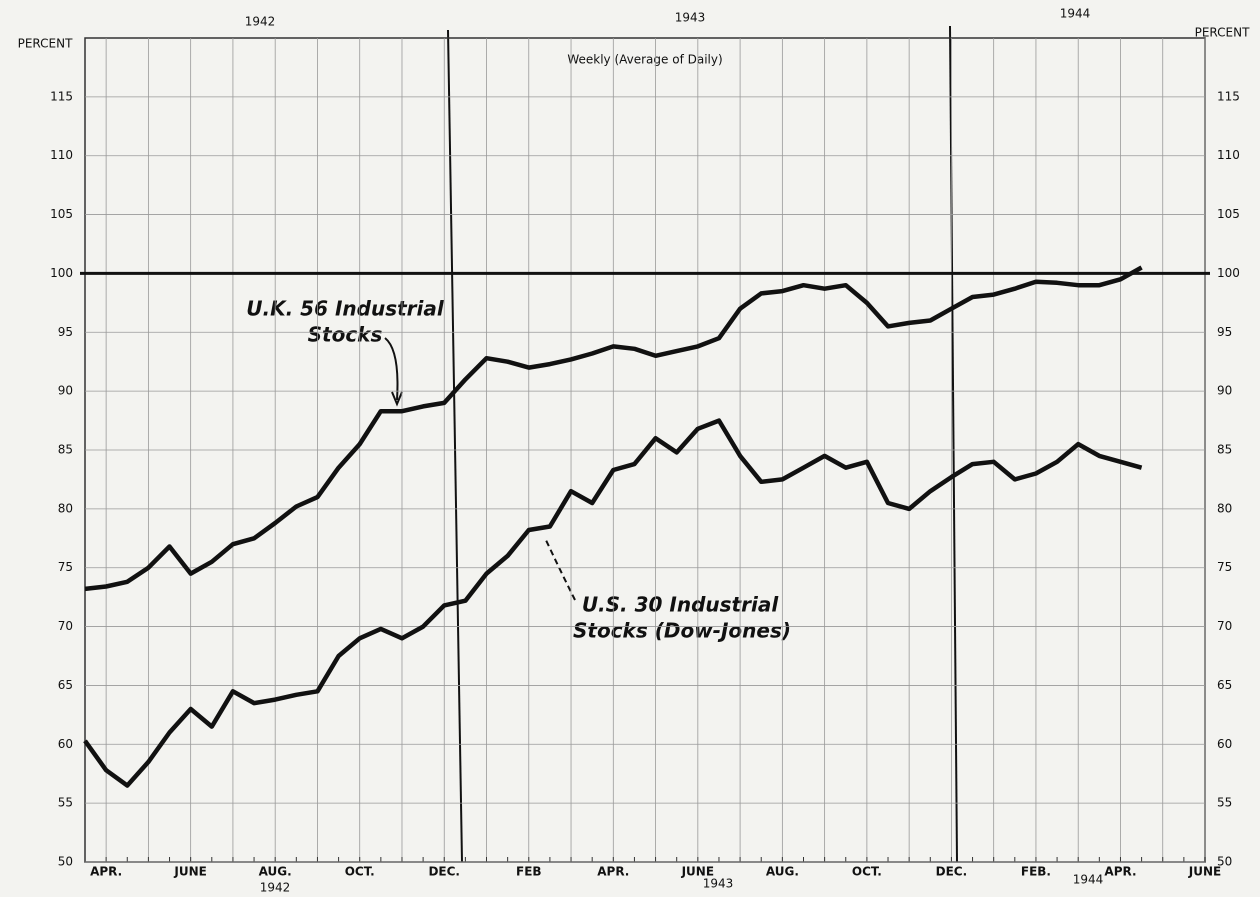 The height and width of the screenshot is (897, 1260). Describe the element at coordinates (1228, 96) in the screenshot. I see `y2-tick-label: 115` at that location.